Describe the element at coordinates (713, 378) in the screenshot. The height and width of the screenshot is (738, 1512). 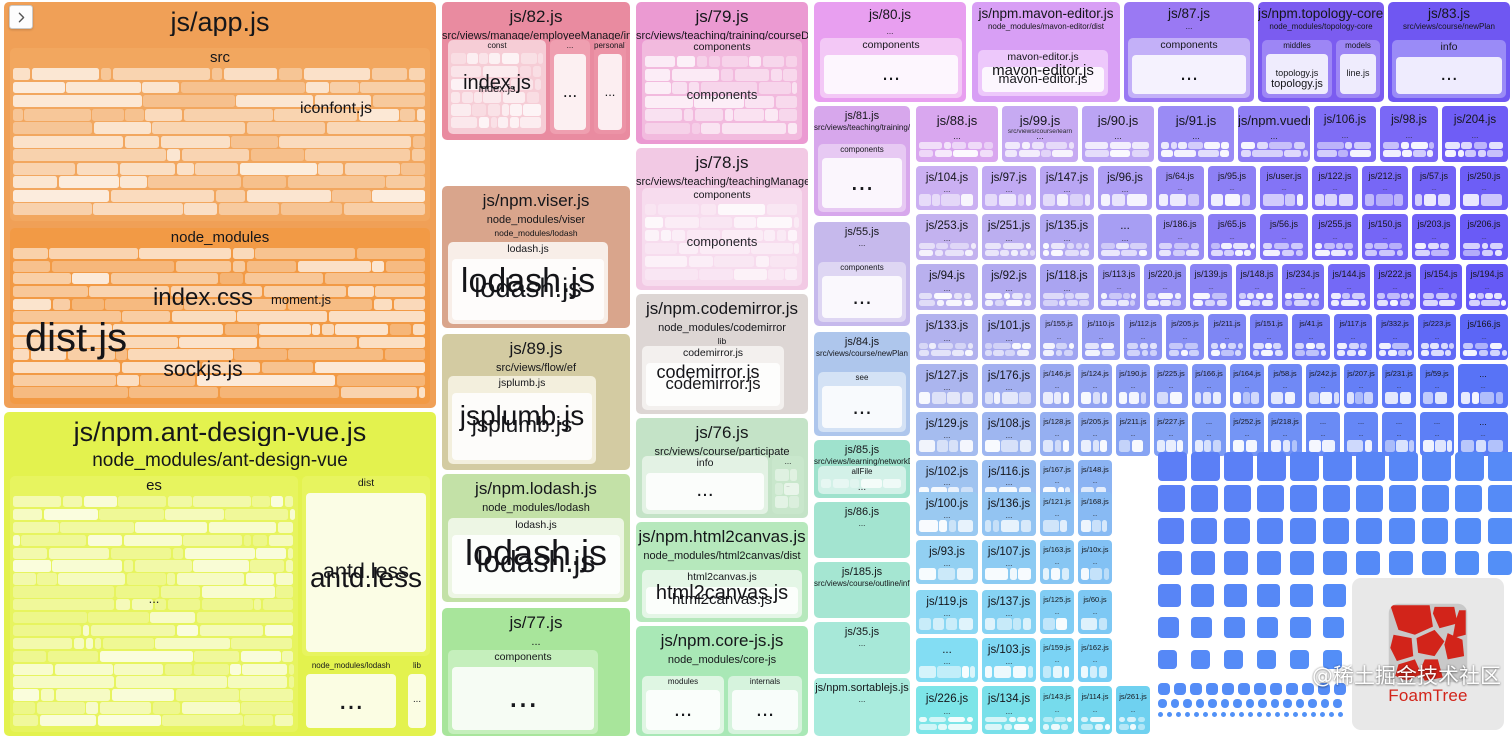
I see `treemap-subgroup: codemirror.js codemirror.js` at that location.